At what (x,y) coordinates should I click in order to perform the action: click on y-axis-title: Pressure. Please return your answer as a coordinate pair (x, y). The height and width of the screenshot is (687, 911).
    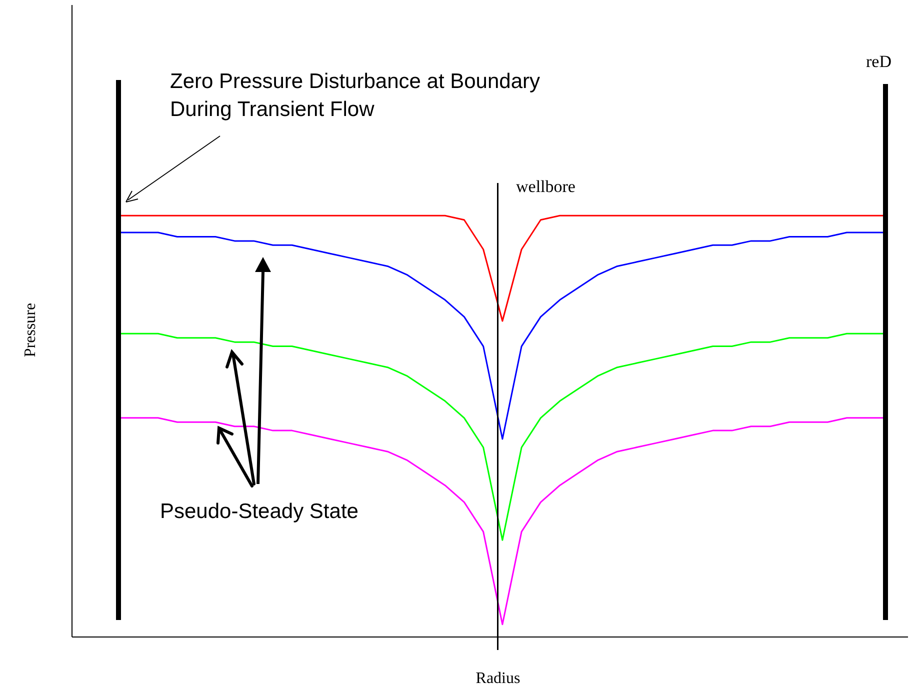
    Looking at the image, I should click on (30, 330).